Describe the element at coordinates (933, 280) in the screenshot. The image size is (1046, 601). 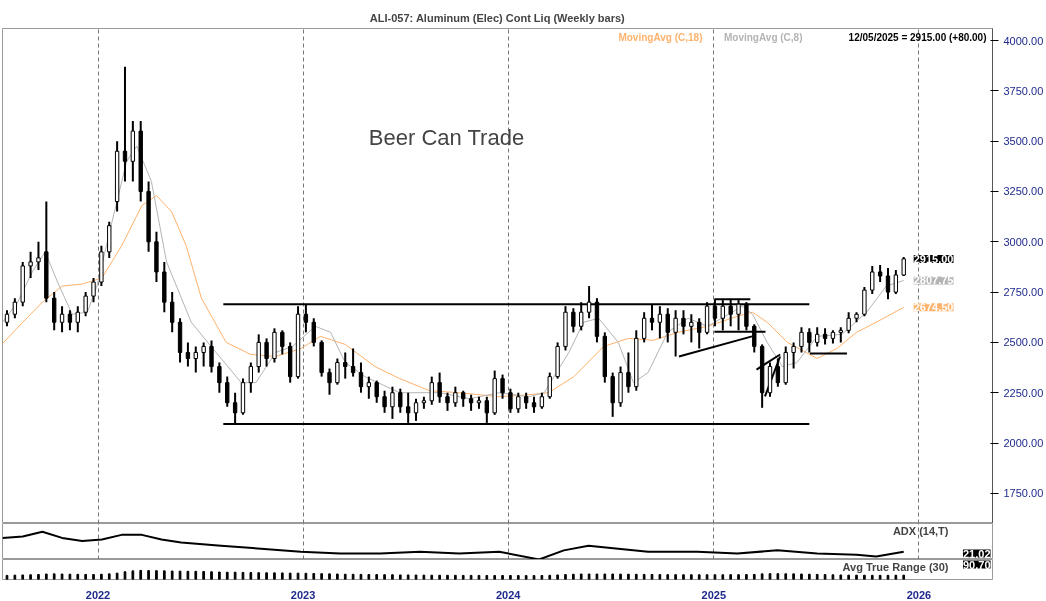
I see `annotation: 2807.75` at that location.